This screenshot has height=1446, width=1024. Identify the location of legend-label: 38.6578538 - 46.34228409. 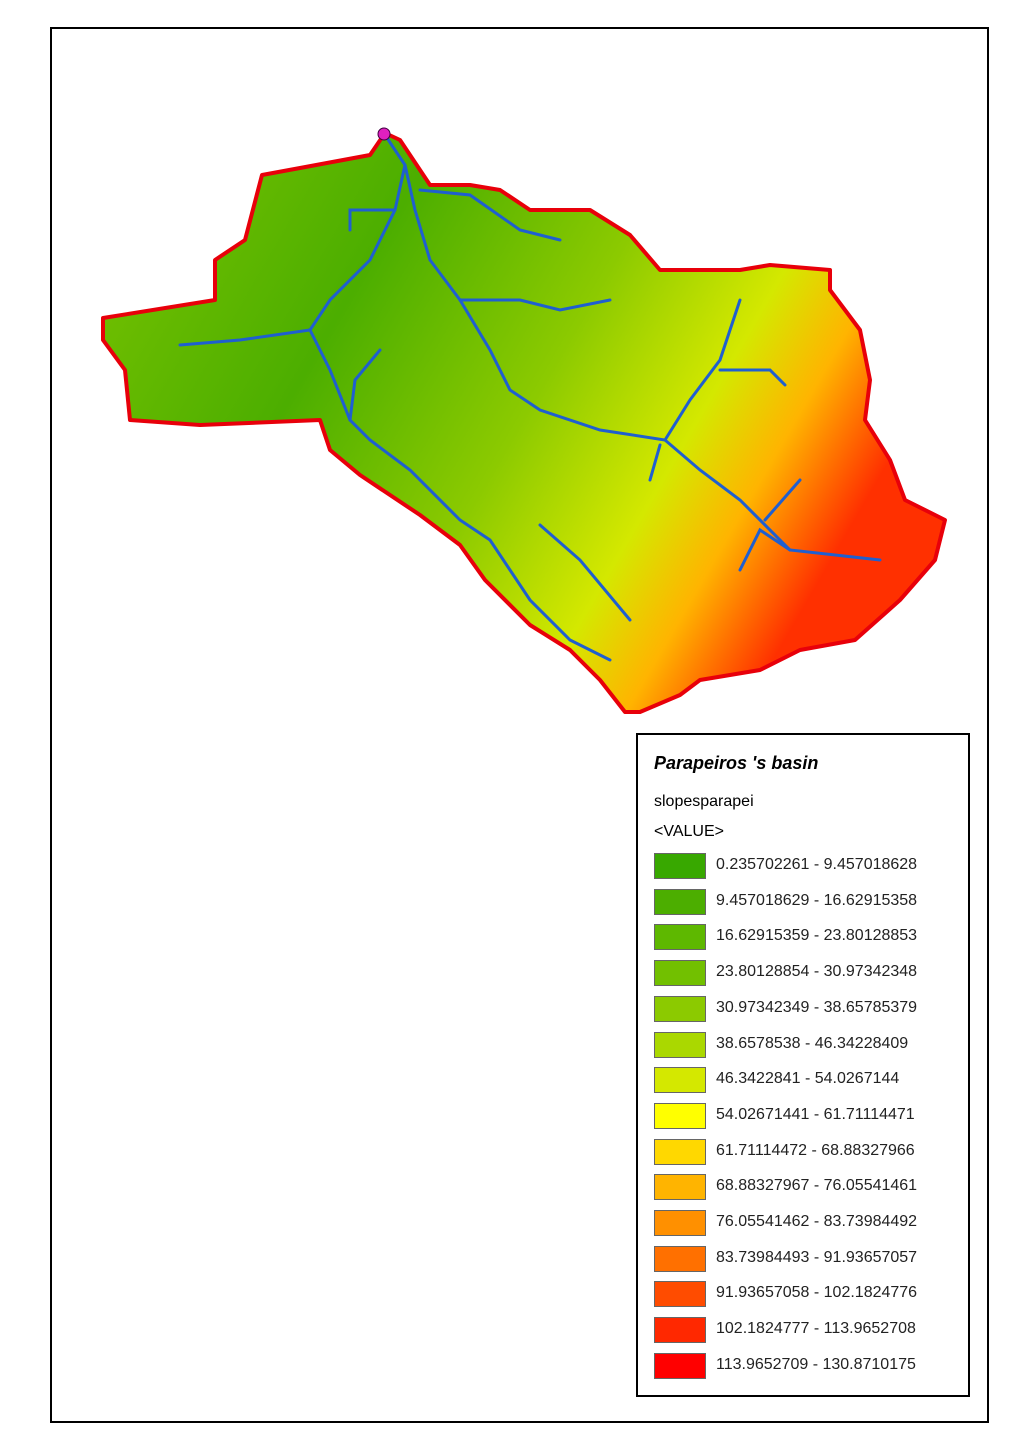
(812, 1043).